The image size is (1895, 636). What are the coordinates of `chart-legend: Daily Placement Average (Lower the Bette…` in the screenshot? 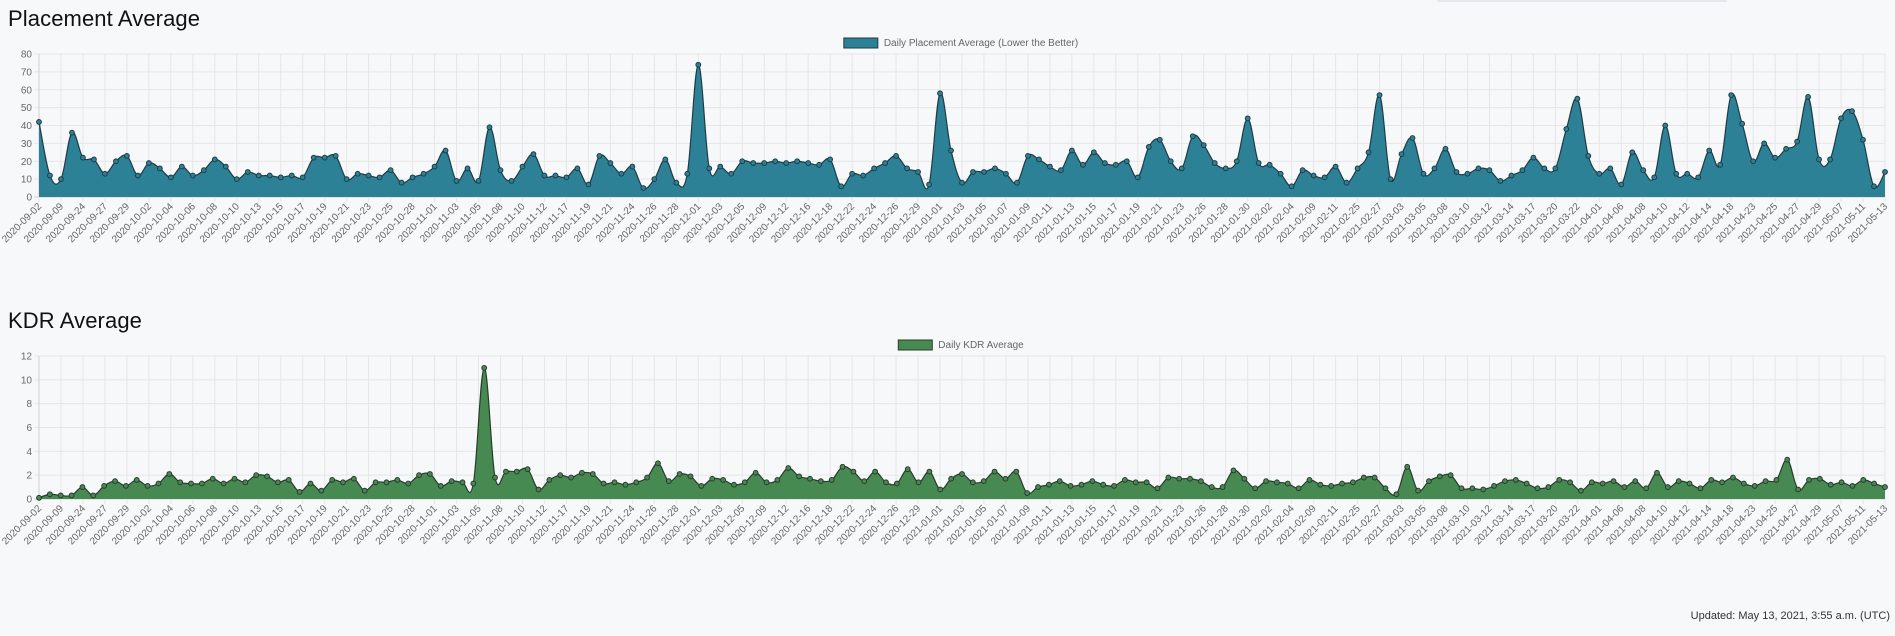 It's located at (960, 43).